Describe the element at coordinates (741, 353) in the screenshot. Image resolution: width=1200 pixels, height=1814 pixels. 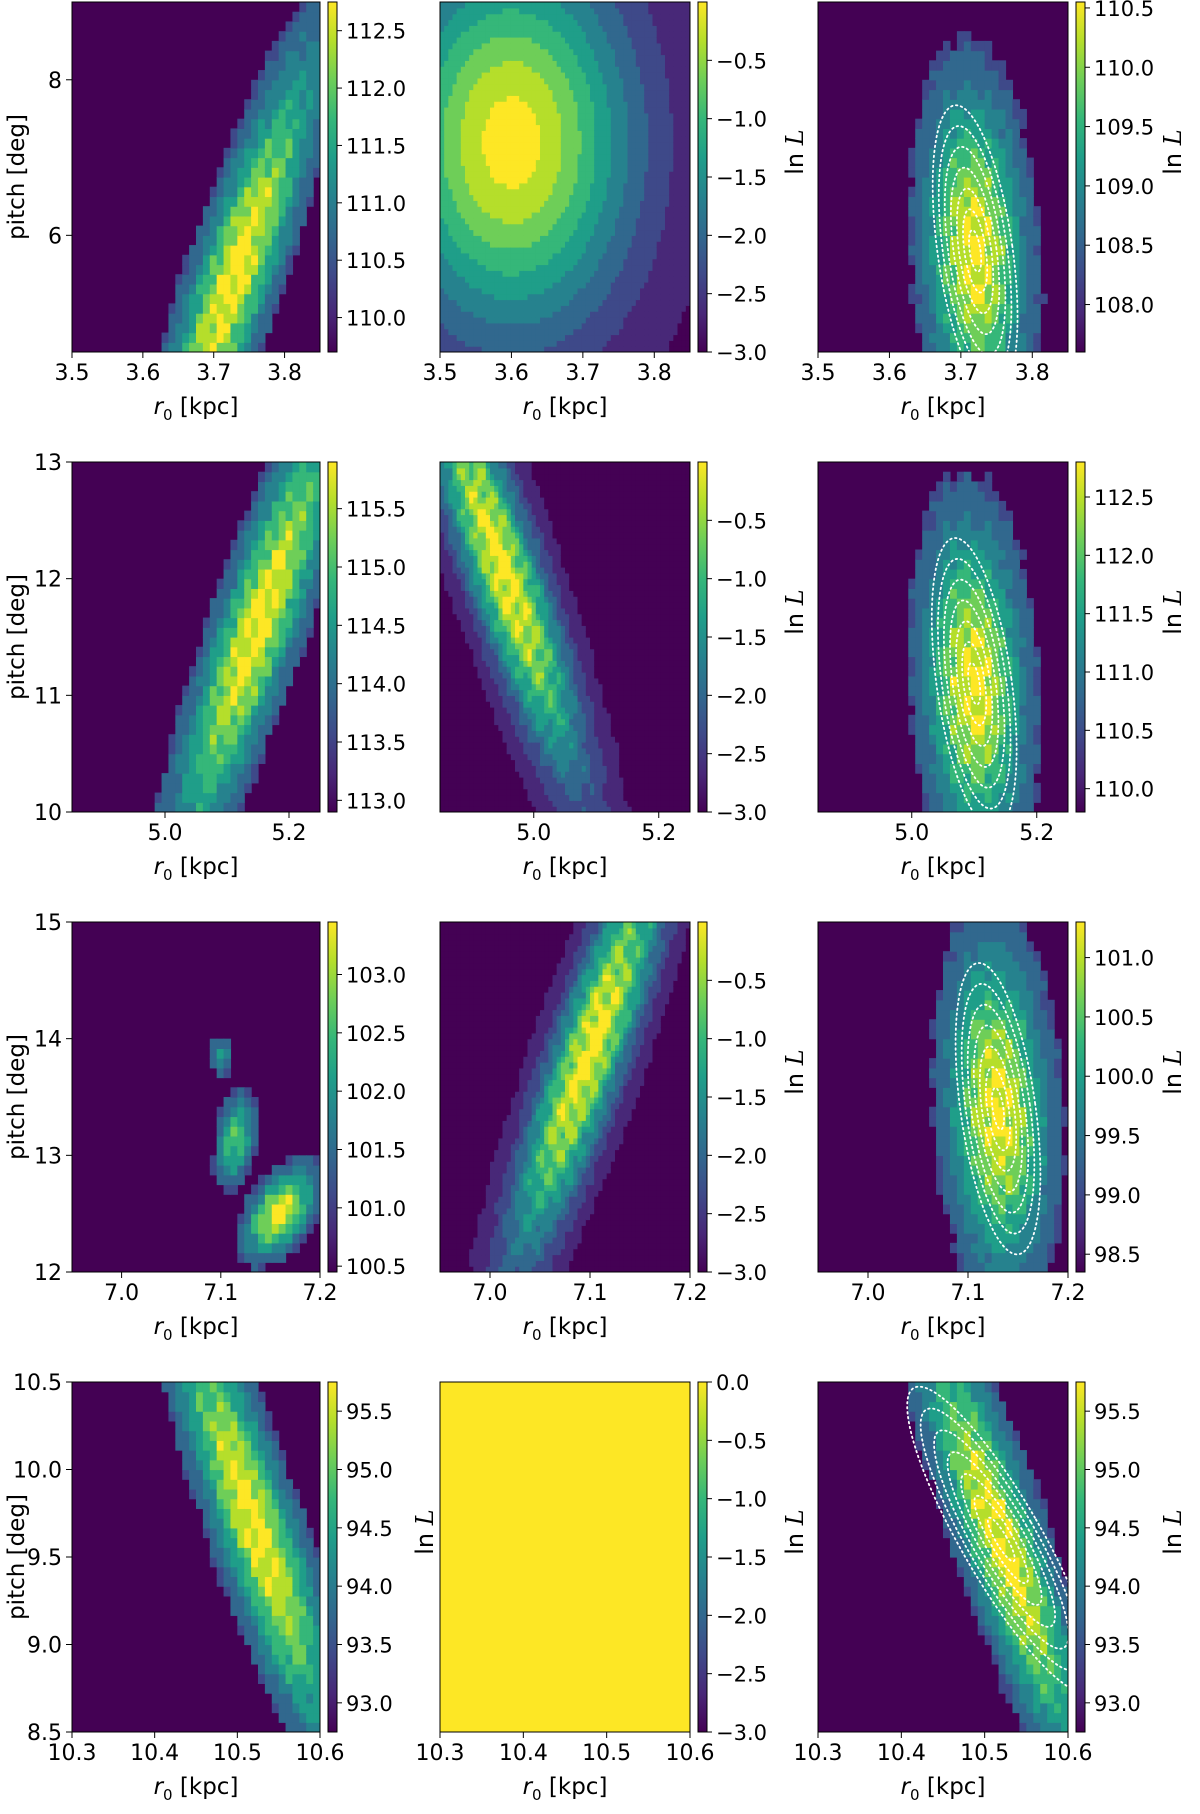
I see `colorbar-tick-label: −3.0` at that location.